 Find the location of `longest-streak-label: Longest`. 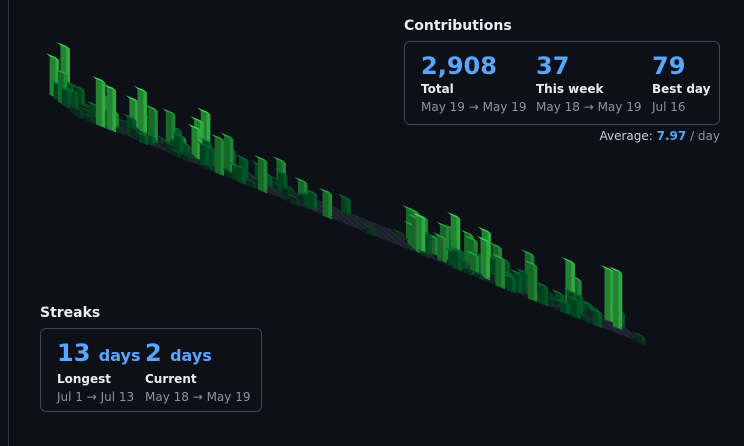

longest-streak-label: Longest is located at coordinates (84, 379).